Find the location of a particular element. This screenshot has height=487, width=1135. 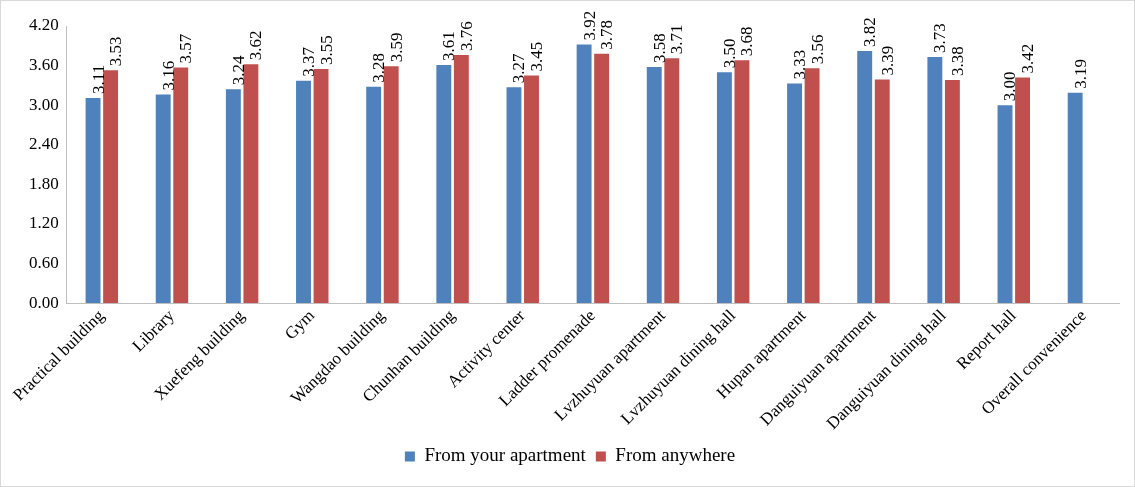

x-tick-label: Gym is located at coordinates (299, 324).